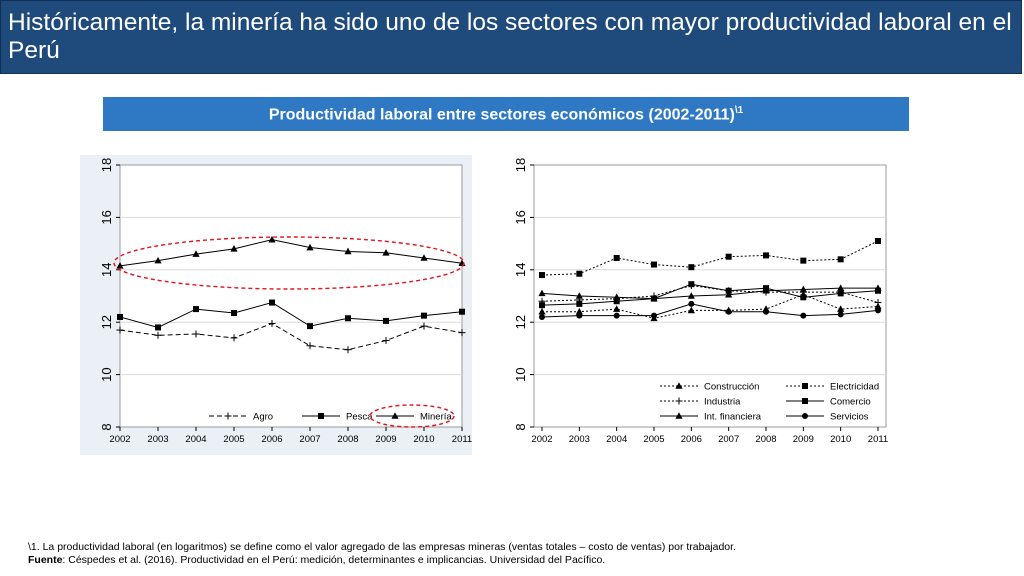 The height and width of the screenshot is (576, 1024). What do you see at coordinates (579, 439) in the screenshot?
I see `x-tick-label-2003: 2003` at bounding box center [579, 439].